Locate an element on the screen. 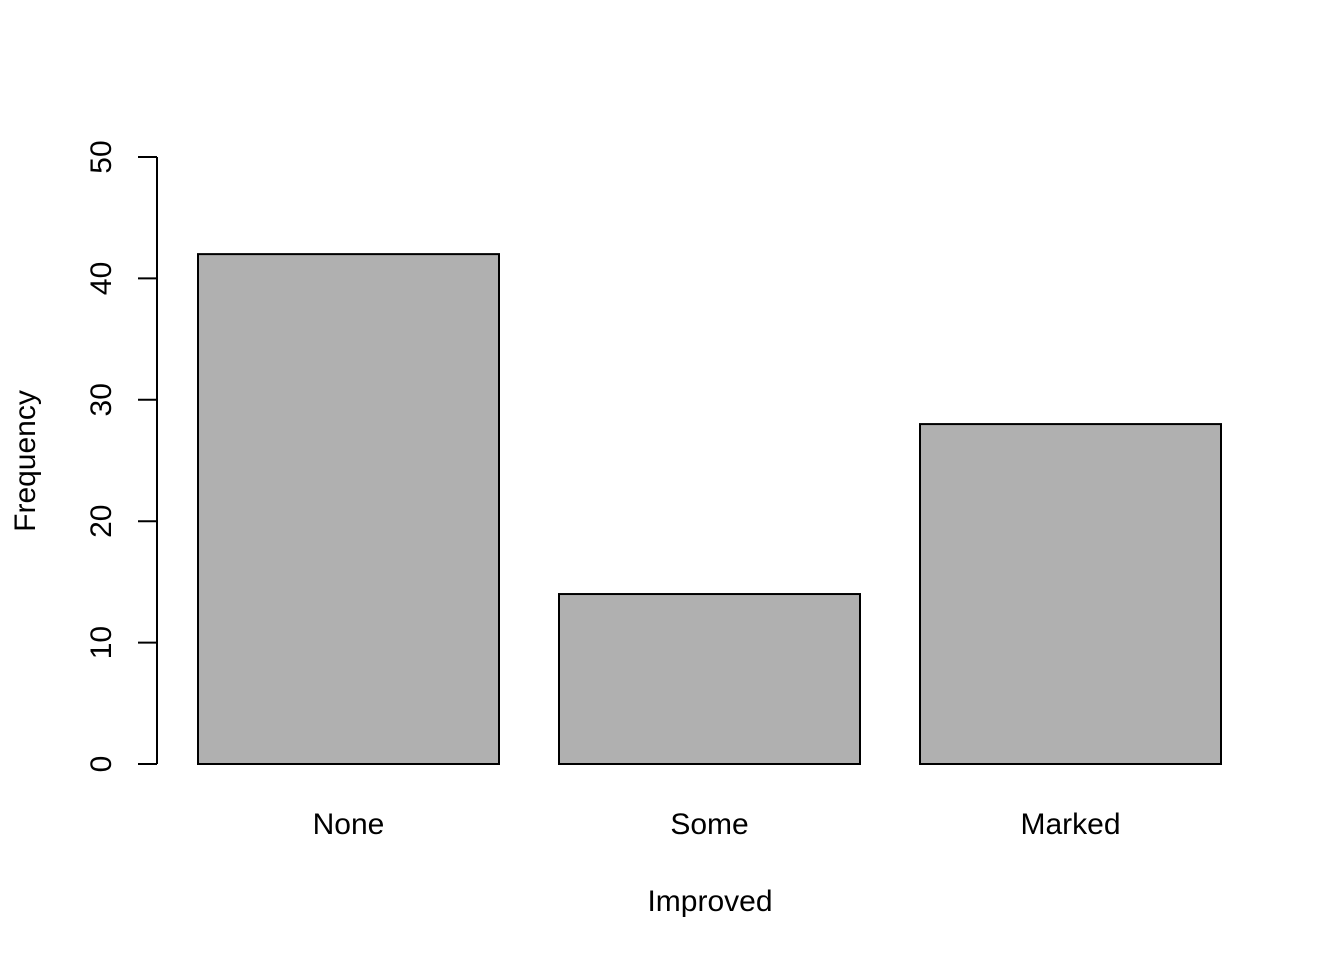  y-tick-label: 20 is located at coordinates (101, 521).